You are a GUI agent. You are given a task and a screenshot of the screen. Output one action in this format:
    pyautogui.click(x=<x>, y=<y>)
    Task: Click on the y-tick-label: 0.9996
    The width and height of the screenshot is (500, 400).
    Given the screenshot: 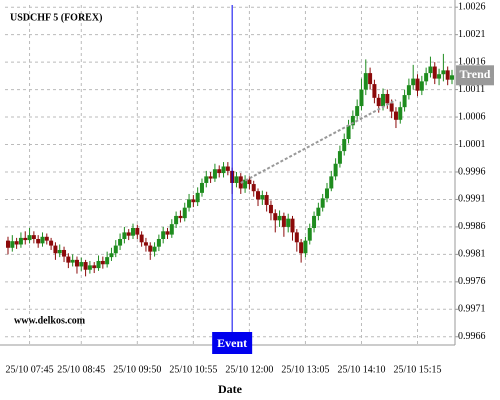 What is the action you would take?
    pyautogui.click(x=472, y=171)
    